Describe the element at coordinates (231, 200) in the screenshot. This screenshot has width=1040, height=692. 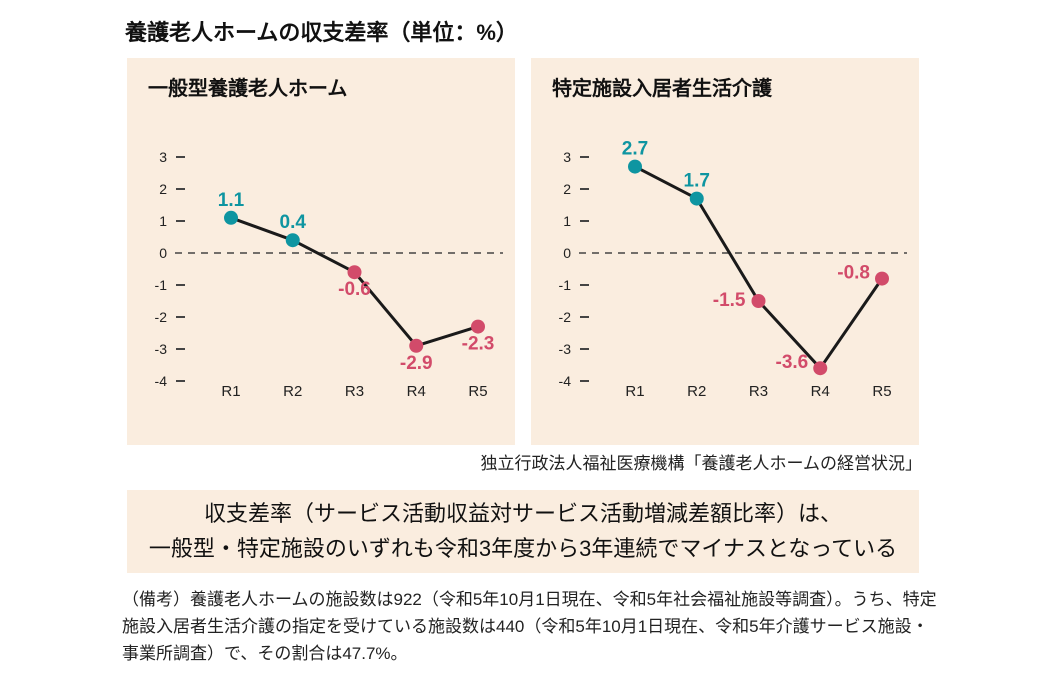
I see `data-point-label: 1.1` at that location.